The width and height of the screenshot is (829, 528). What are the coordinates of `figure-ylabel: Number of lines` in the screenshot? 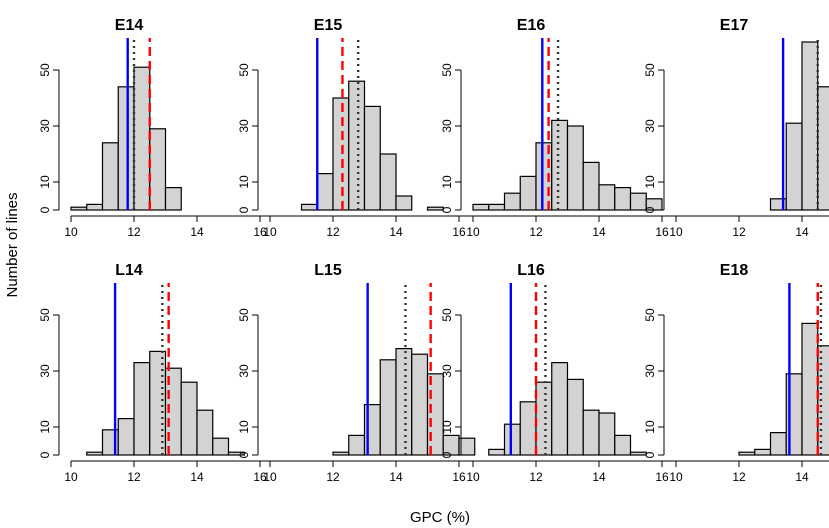 It's located at (12, 244).